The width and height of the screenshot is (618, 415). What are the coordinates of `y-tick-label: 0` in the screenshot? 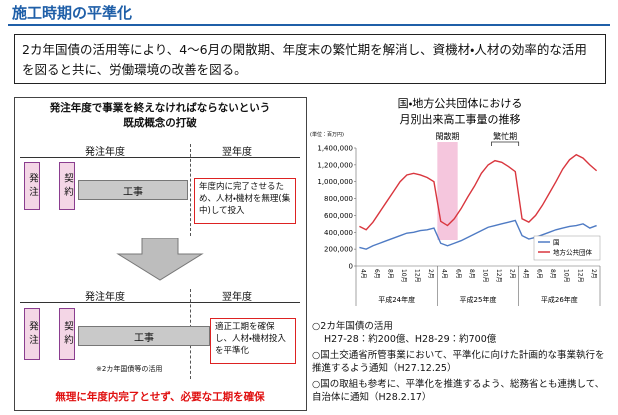 It's located at (351, 267).